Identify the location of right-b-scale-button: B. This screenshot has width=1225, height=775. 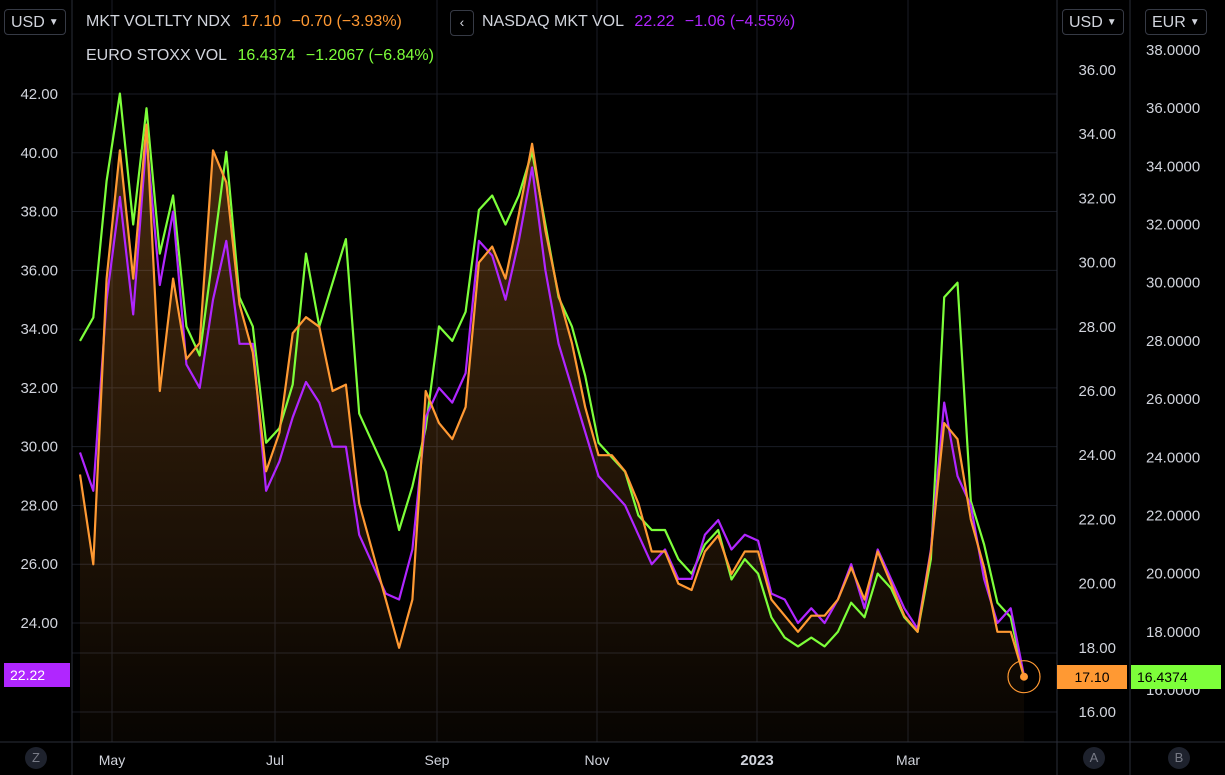
(1179, 758).